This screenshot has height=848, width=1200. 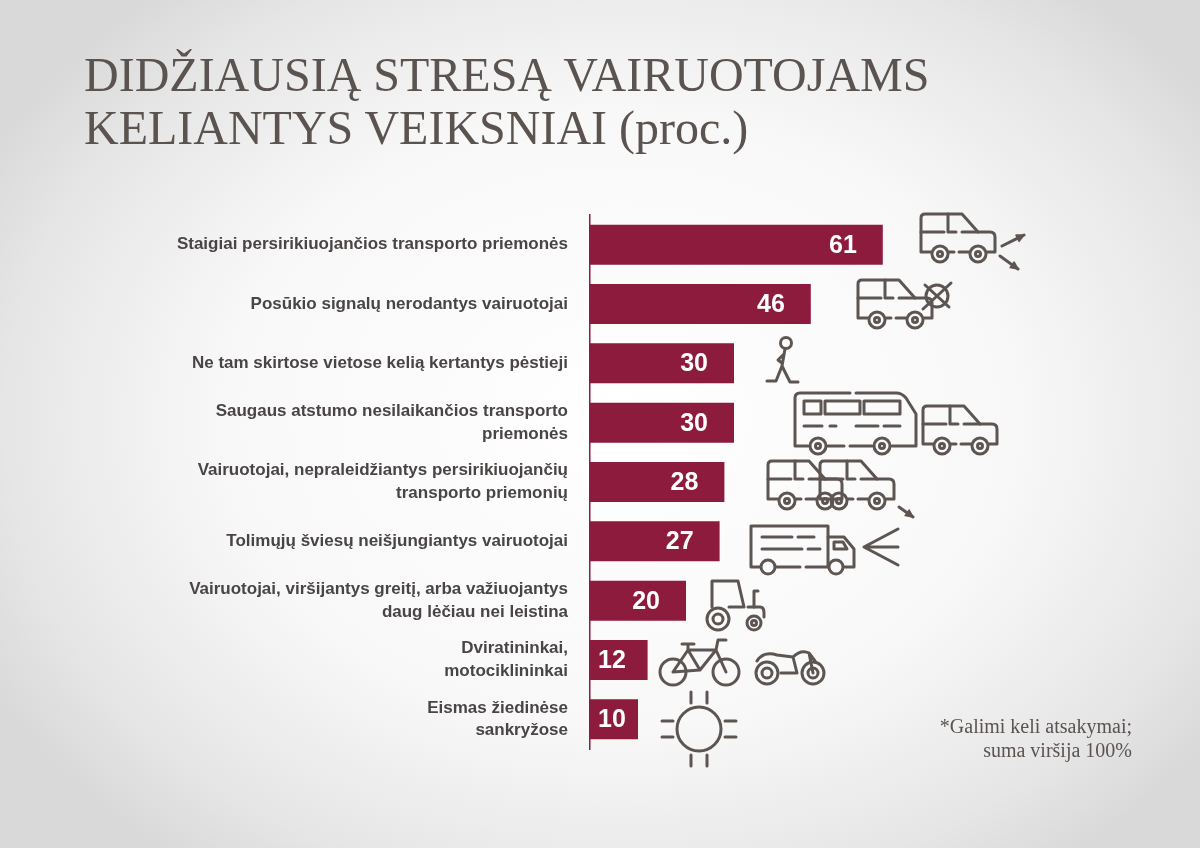 What do you see at coordinates (1035, 738) in the screenshot?
I see `text: *Galimi keli atsakymai; suma viršija 100%` at bounding box center [1035, 738].